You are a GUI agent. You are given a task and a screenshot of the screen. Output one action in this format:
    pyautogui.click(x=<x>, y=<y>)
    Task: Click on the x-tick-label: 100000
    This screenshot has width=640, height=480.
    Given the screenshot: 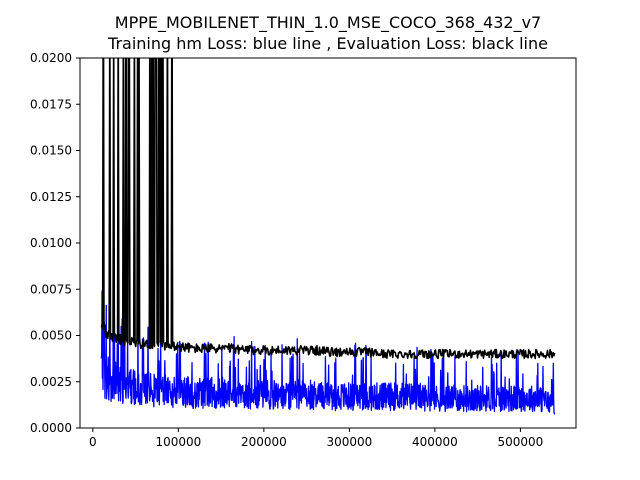 What is the action you would take?
    pyautogui.click(x=178, y=442)
    